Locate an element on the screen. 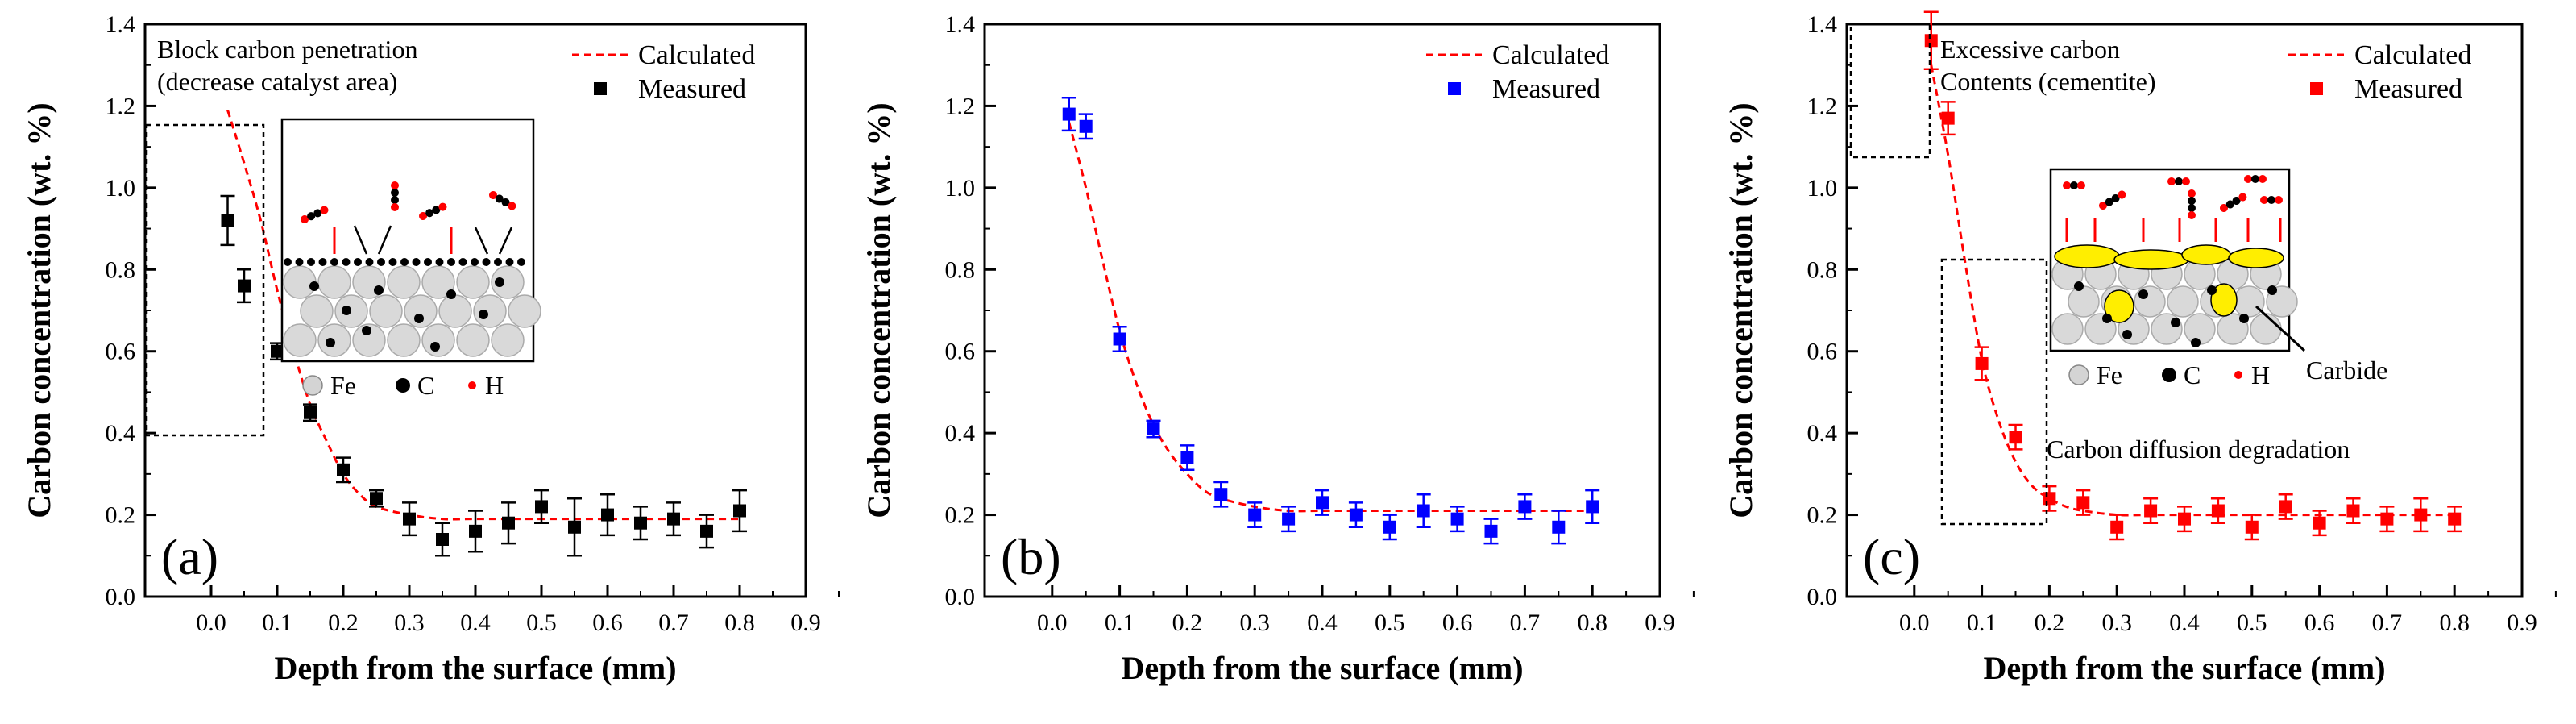  x-tick-label: 0.3 is located at coordinates (409, 623).